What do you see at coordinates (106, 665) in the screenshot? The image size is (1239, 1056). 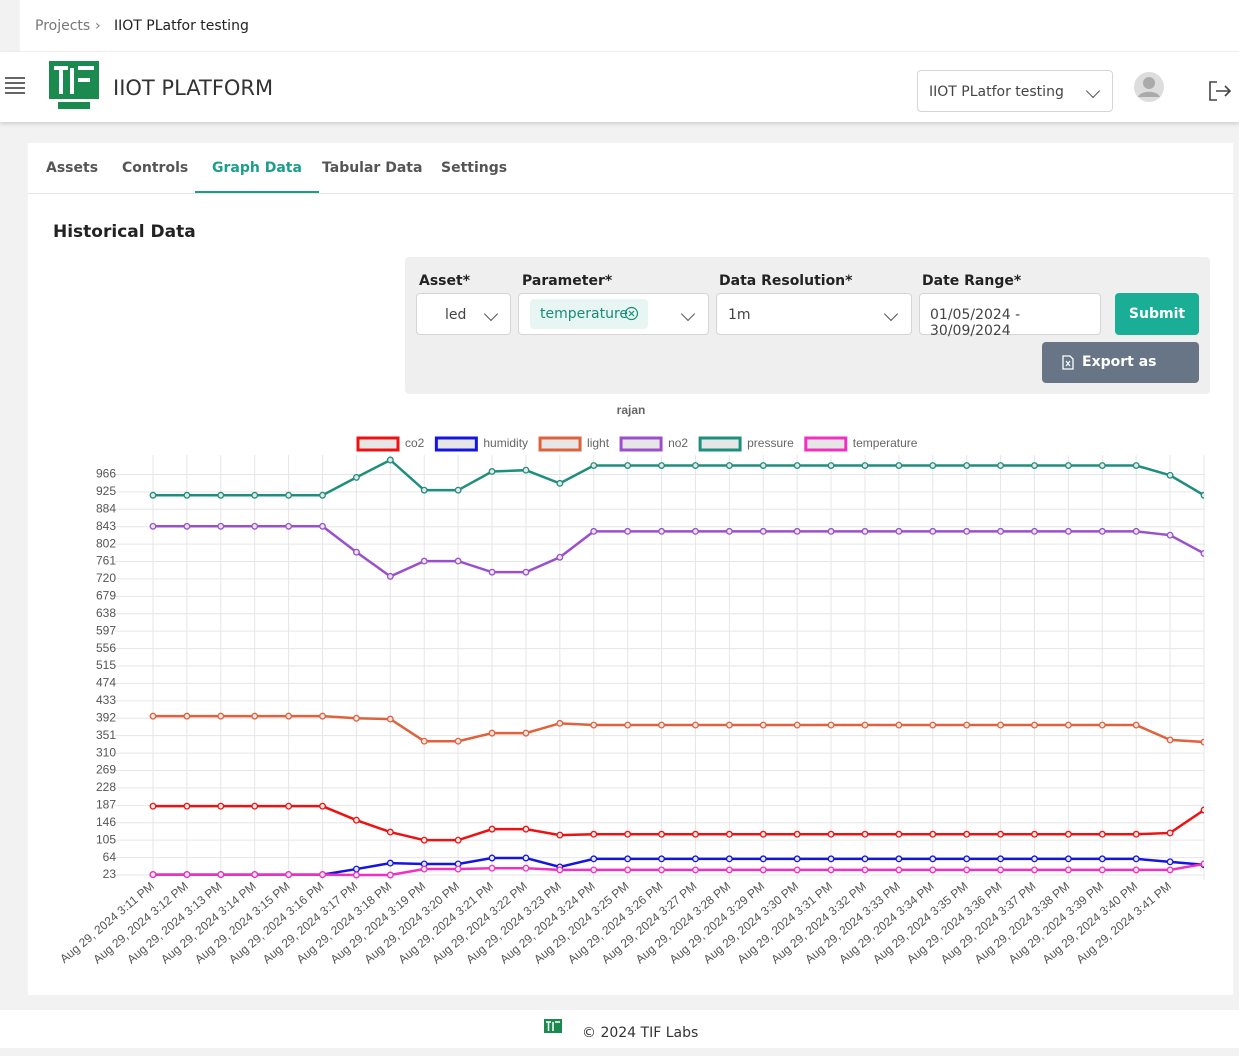 I see `y-tick-label: 515` at bounding box center [106, 665].